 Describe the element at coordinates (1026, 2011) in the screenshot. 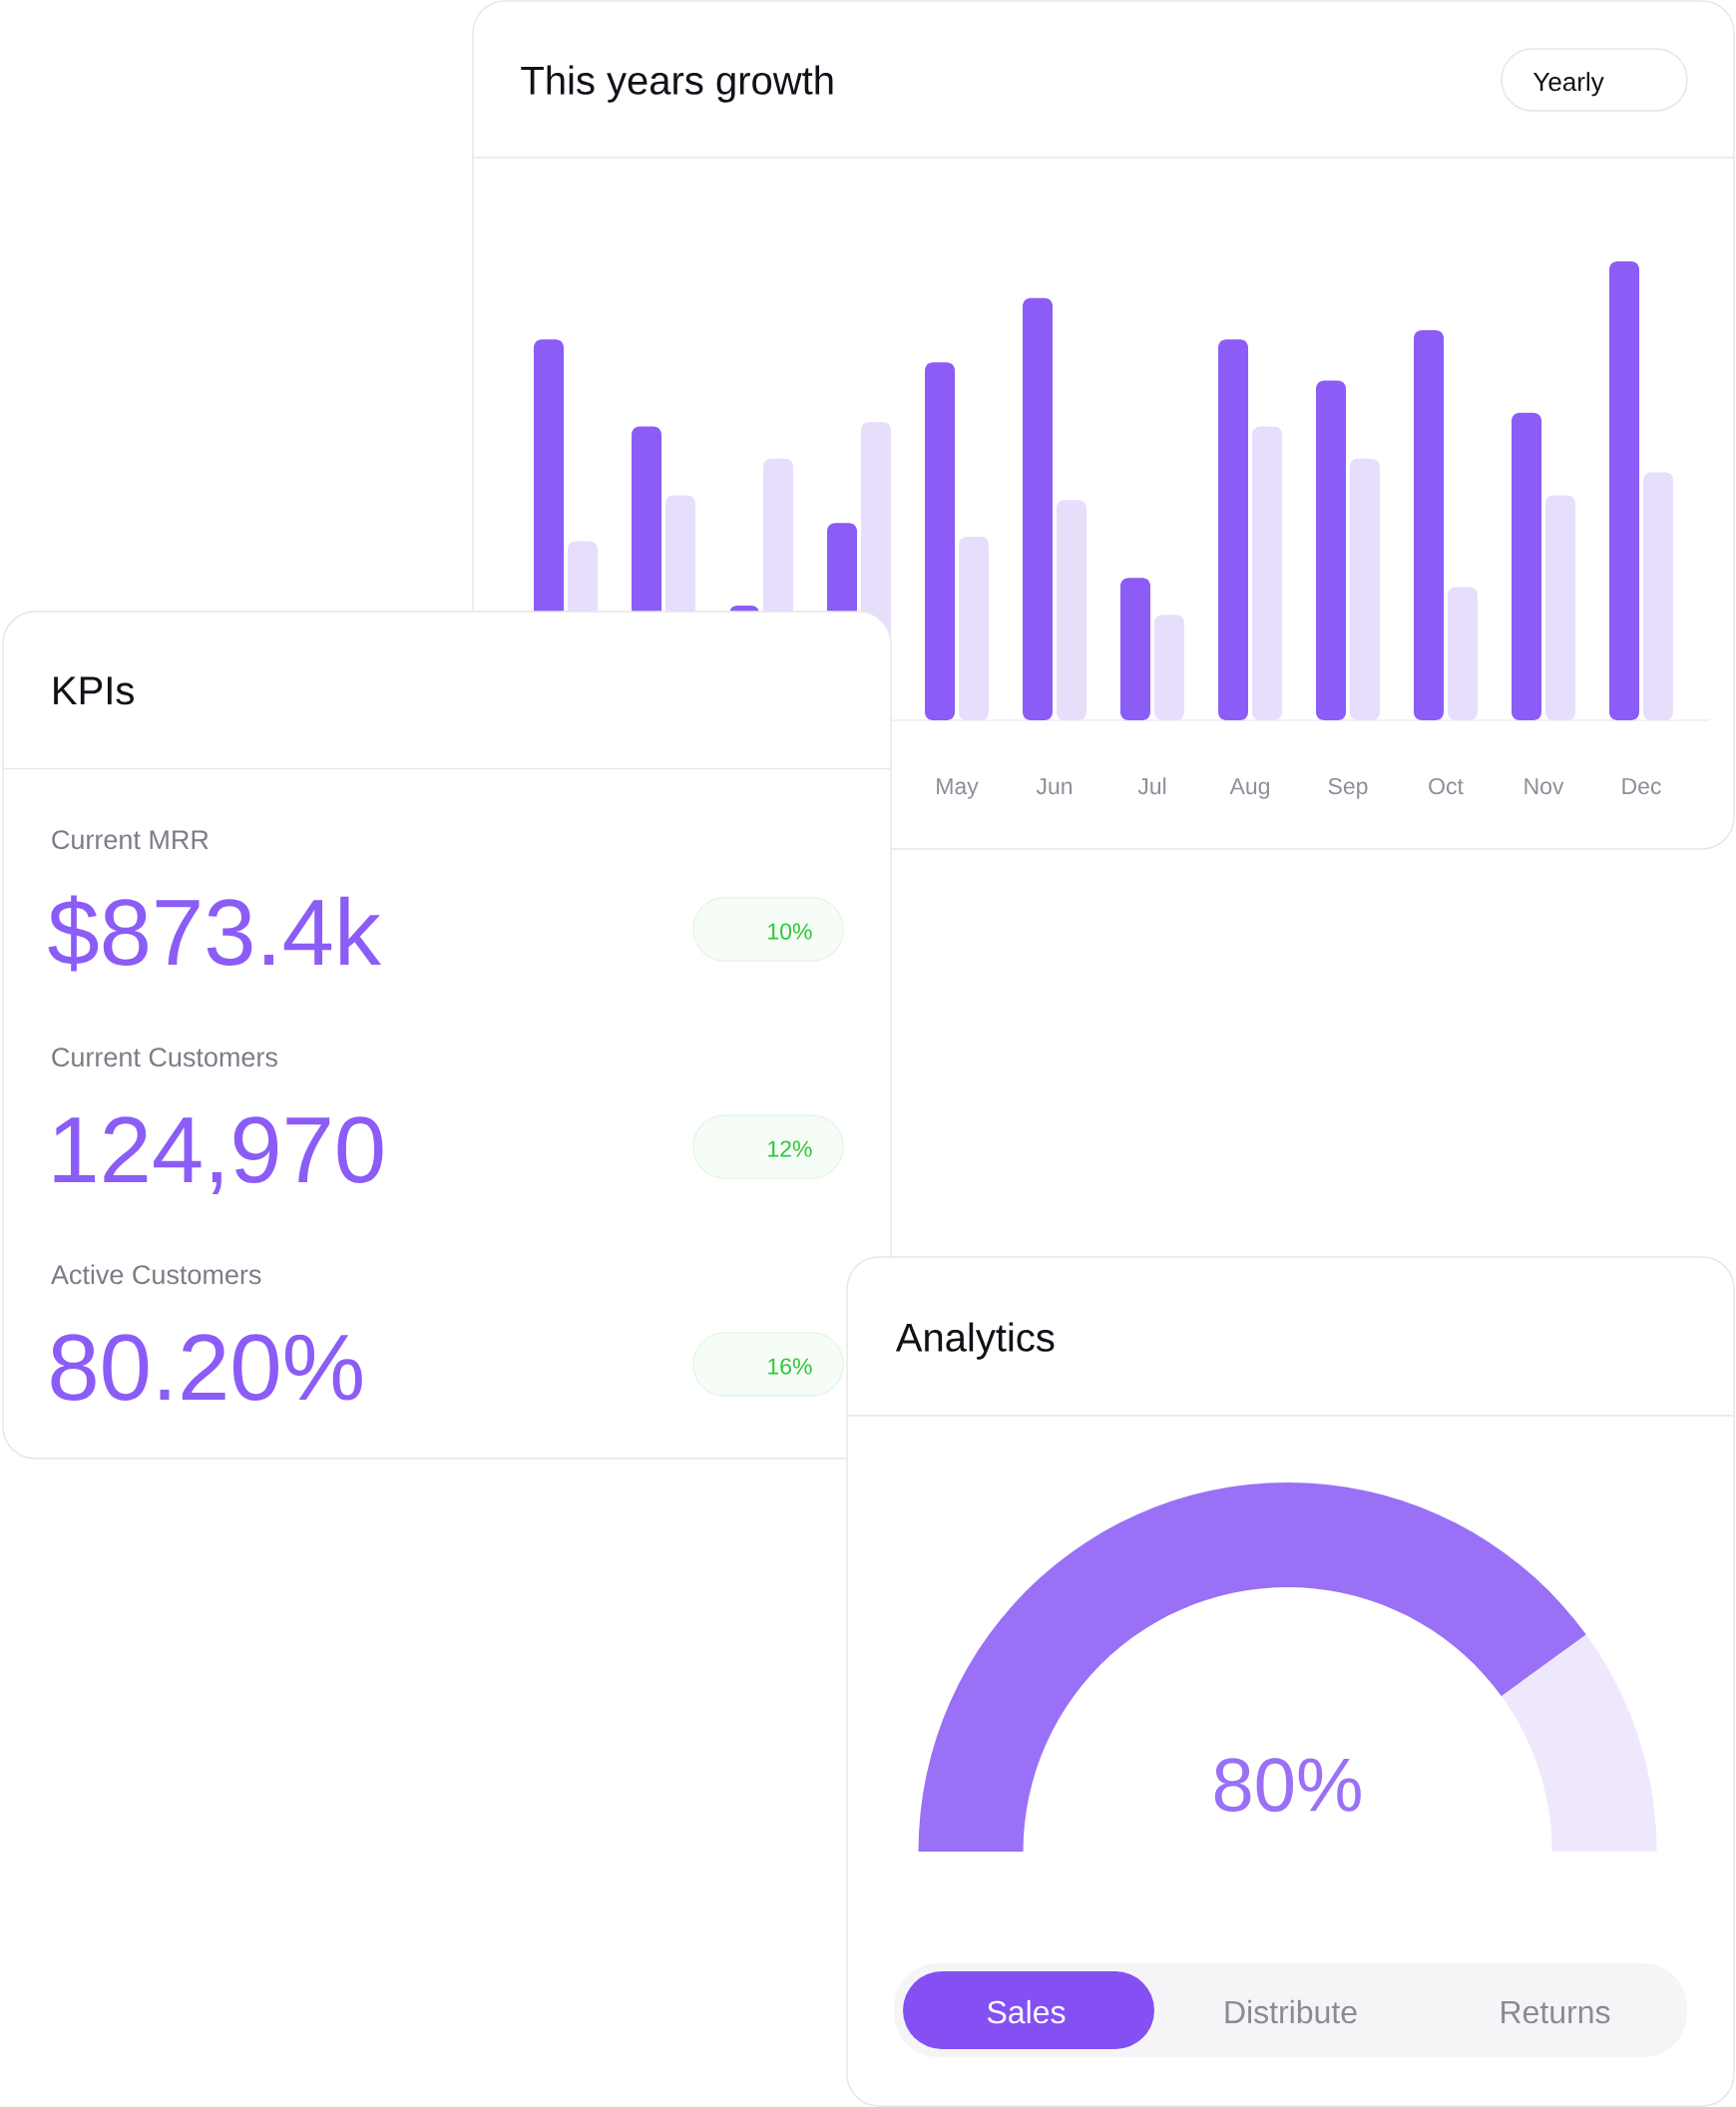

I see `text: Sales` at that location.